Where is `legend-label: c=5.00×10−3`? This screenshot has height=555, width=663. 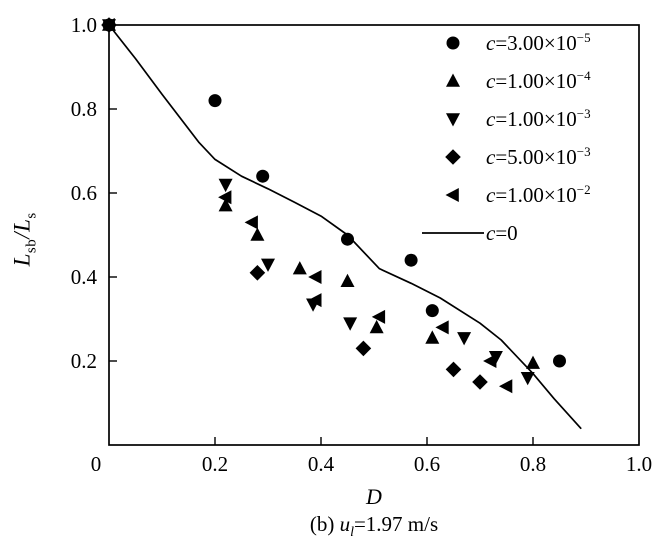 legend-label: c=5.00×10−3 is located at coordinates (538, 157).